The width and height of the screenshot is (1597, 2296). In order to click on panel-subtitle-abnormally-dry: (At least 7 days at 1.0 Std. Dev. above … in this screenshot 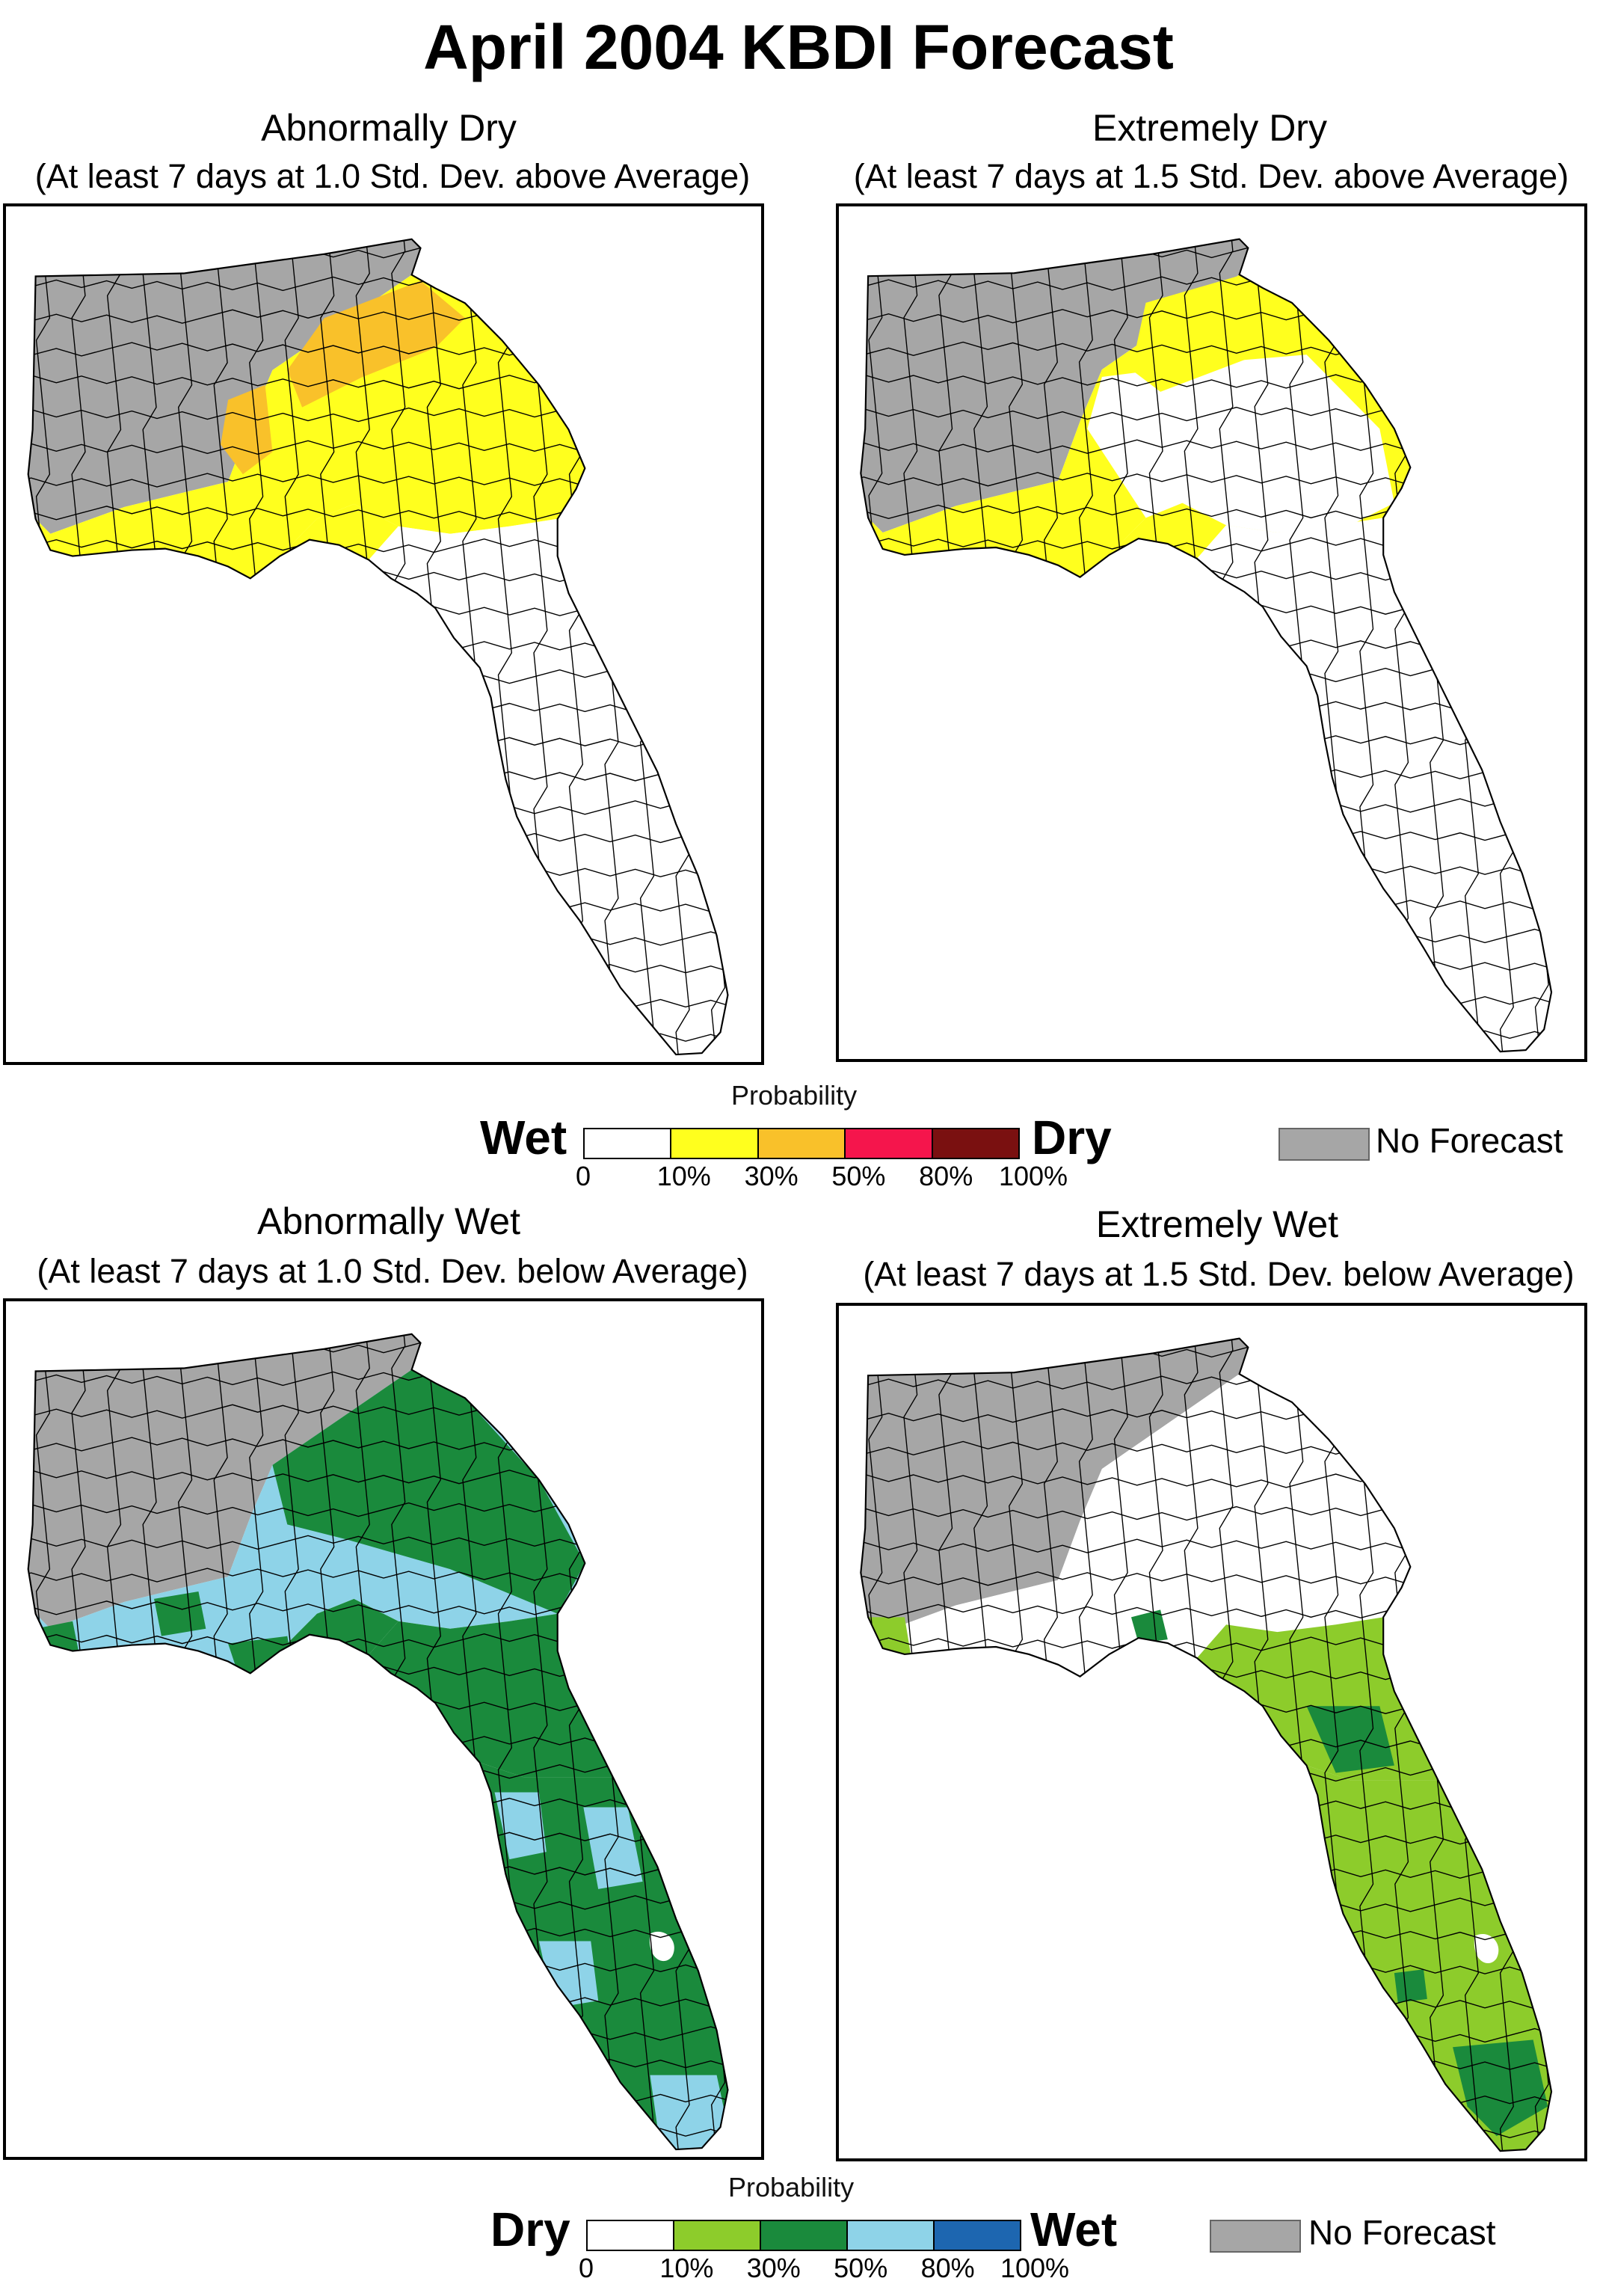, I will do `click(393, 176)`.